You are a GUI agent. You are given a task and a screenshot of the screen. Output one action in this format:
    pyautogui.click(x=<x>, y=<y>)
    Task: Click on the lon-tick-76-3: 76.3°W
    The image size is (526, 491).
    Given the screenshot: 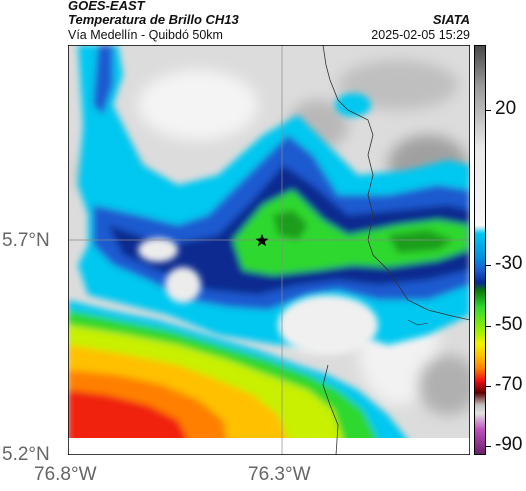 What is the action you would take?
    pyautogui.click(x=279, y=474)
    